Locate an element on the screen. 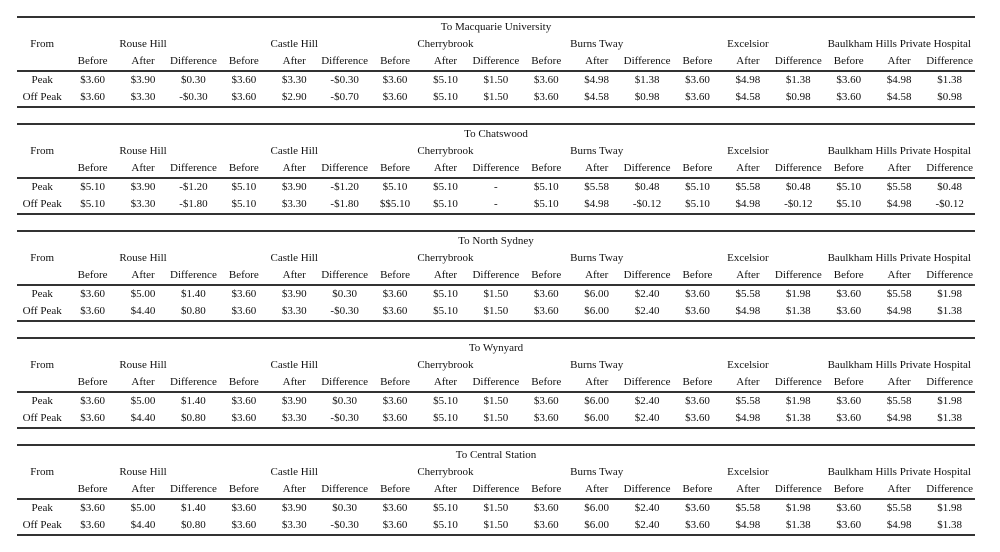 The height and width of the screenshot is (552, 1000). fare-cell: -$0.30 is located at coordinates (344, 80).